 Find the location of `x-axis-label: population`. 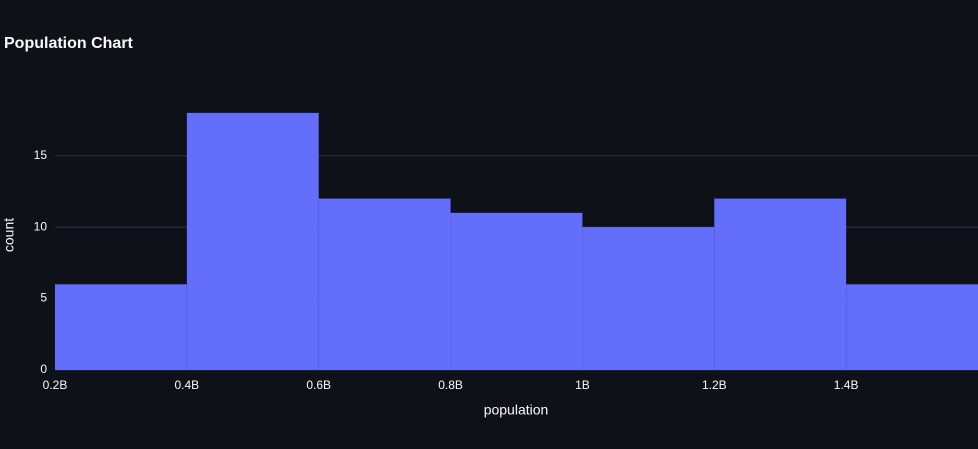

x-axis-label: population is located at coordinates (516, 410).